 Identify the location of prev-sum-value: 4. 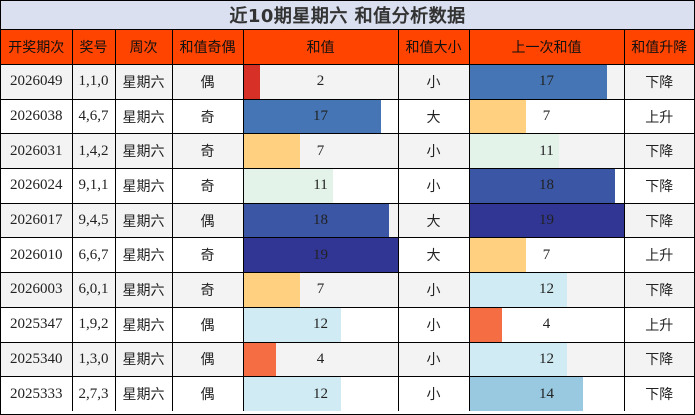
(546, 324).